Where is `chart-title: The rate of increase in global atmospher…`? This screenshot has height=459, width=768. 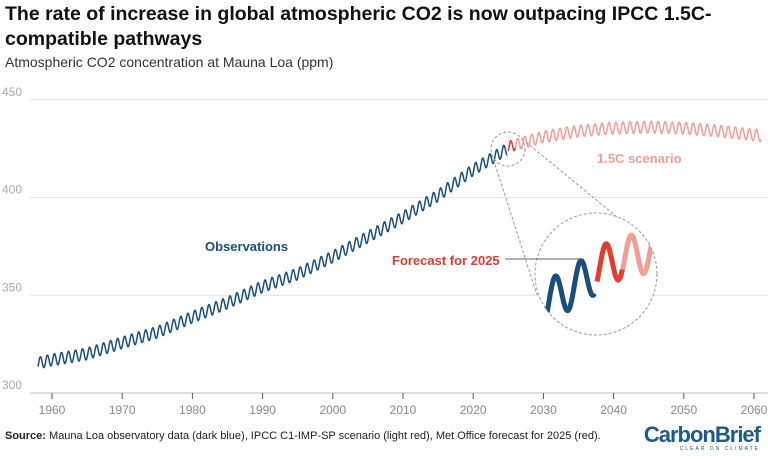
chart-title: The rate of increase in global atmospher… is located at coordinates (358, 26).